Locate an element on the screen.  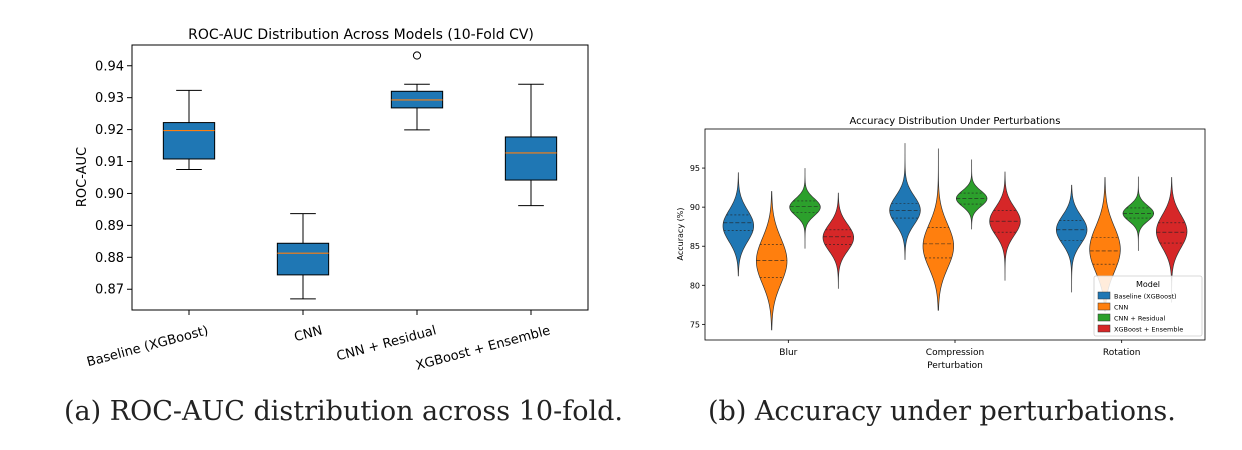
violin-x-axis: Blur Compression Rotation is located at coordinates (959, 349).